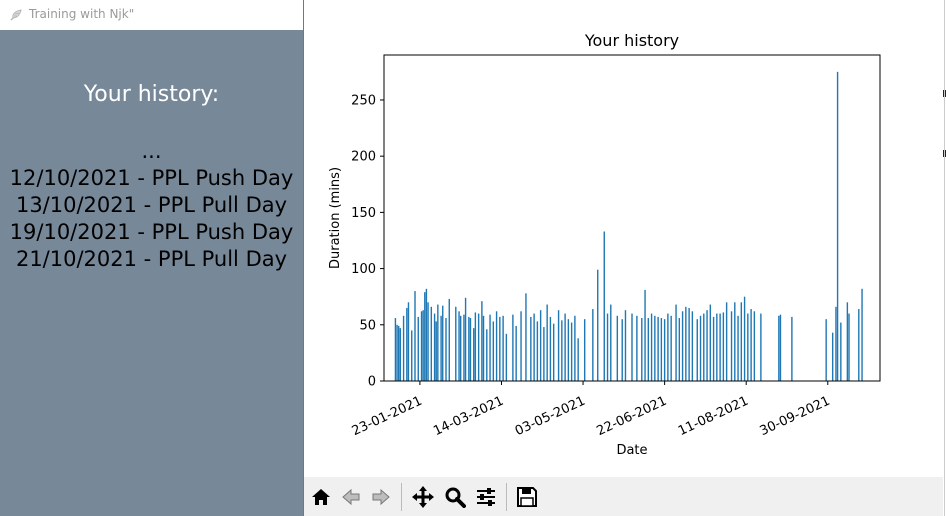 This screenshot has height=516, width=946. What do you see at coordinates (631, 40) in the screenshot?
I see `chart-title: Your history` at bounding box center [631, 40].